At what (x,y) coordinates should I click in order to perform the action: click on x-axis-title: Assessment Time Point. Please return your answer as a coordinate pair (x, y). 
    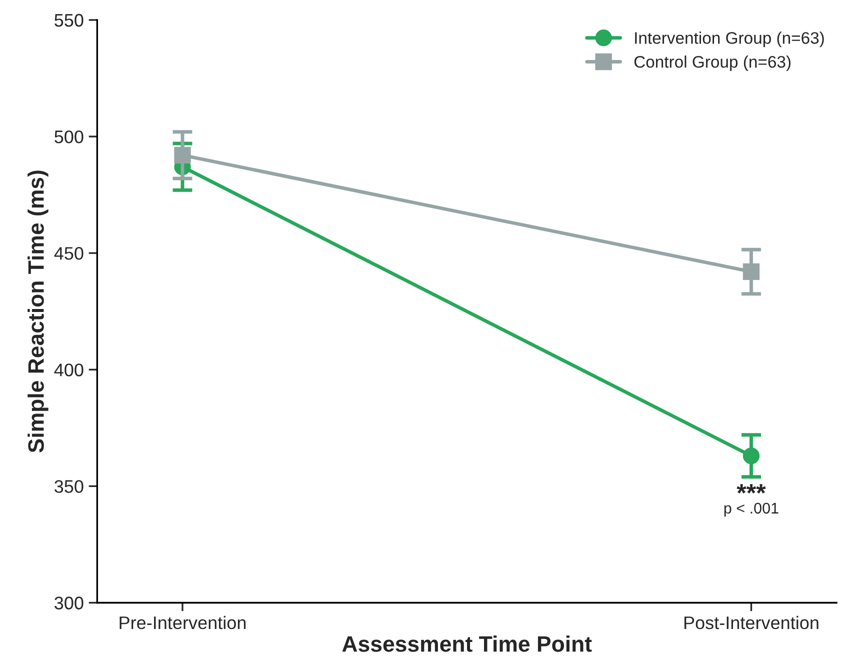
    Looking at the image, I should click on (467, 644).